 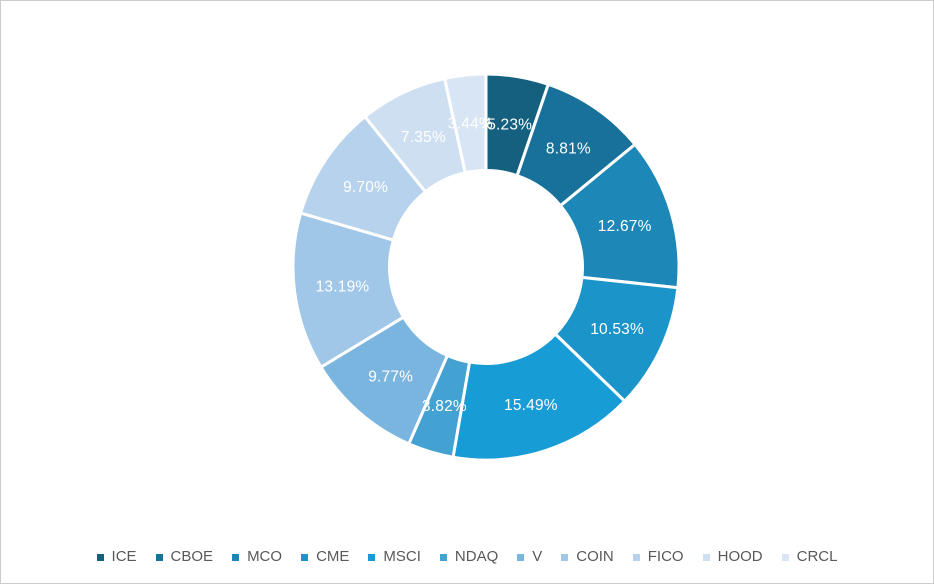 I want to click on legend-label-CBOE: CBOE, so click(x=192, y=556).